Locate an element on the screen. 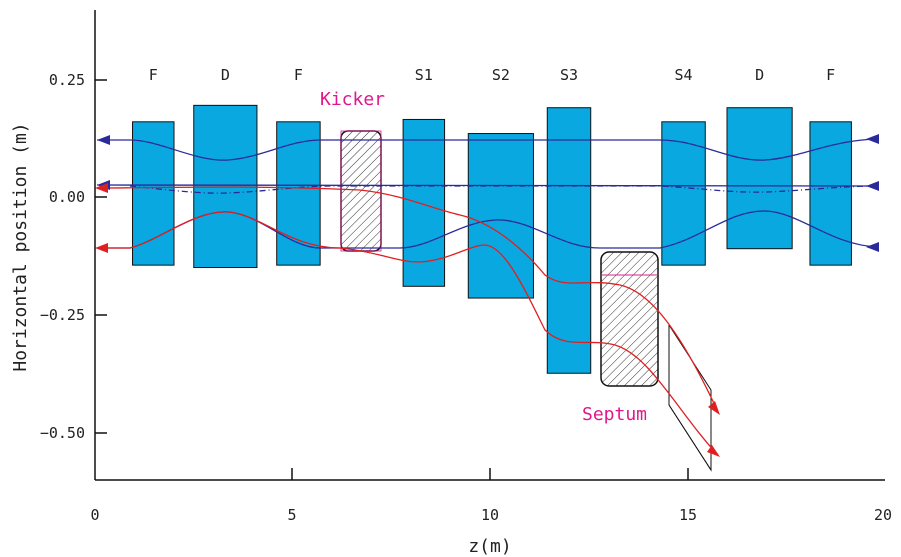 The width and height of the screenshot is (901, 557). magnet-label-2: D is located at coordinates (225, 75).